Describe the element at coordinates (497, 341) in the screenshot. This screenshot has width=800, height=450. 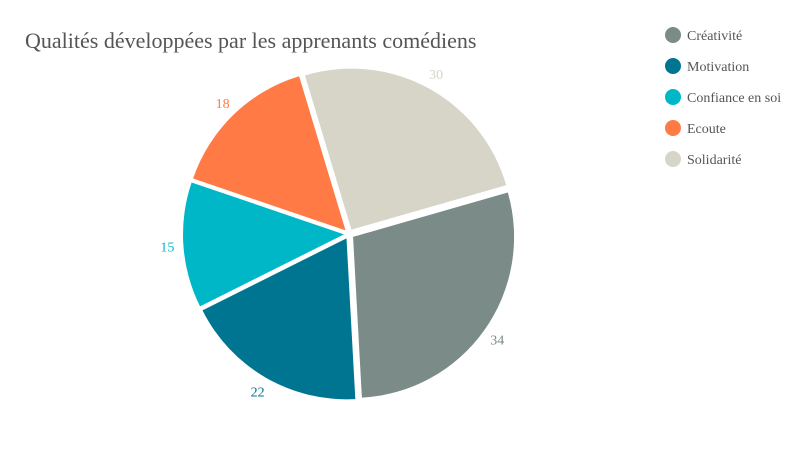
I see `data-label-1: 34` at that location.